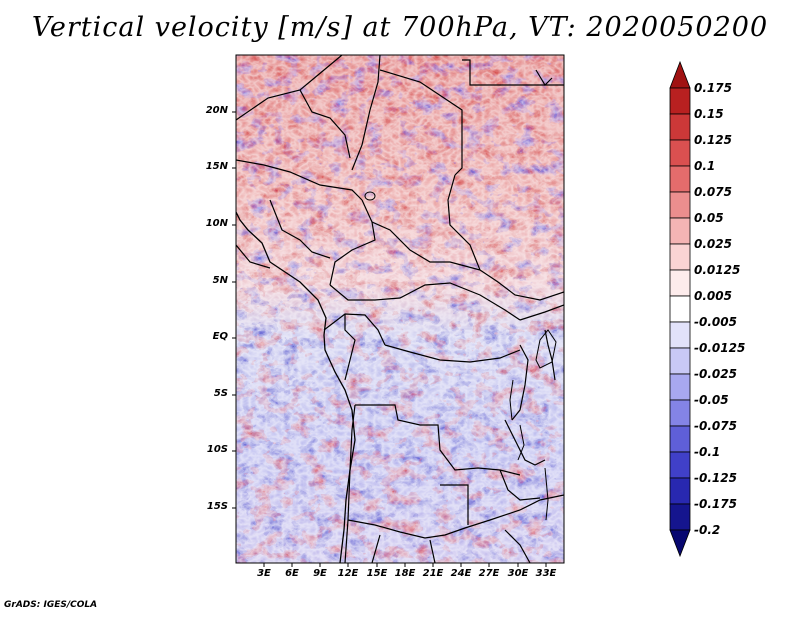 The image size is (800, 618). What do you see at coordinates (377, 573) in the screenshot?
I see `lon-label-15e: 15E` at bounding box center [377, 573].